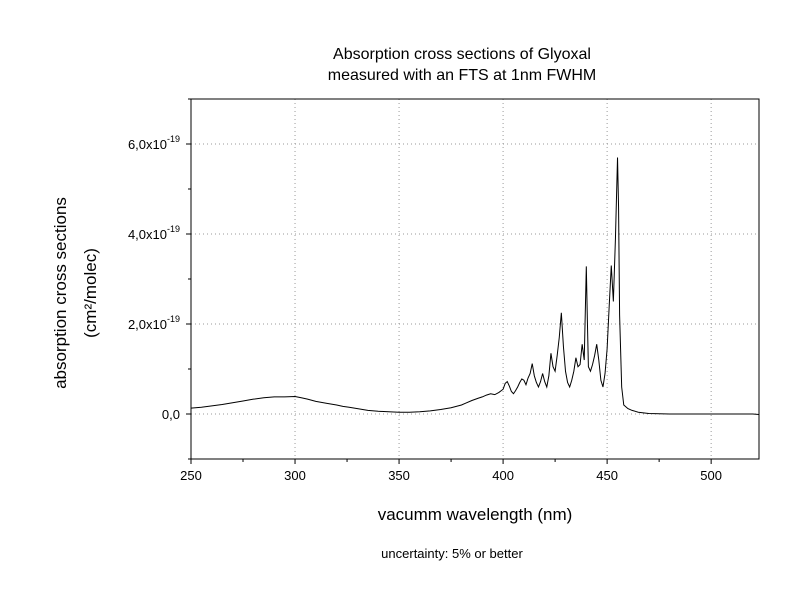 The image size is (800, 606). What do you see at coordinates (154, 323) in the screenshot?
I see `y-tick-label: 2,0x10⁻¹⁹` at bounding box center [154, 323].